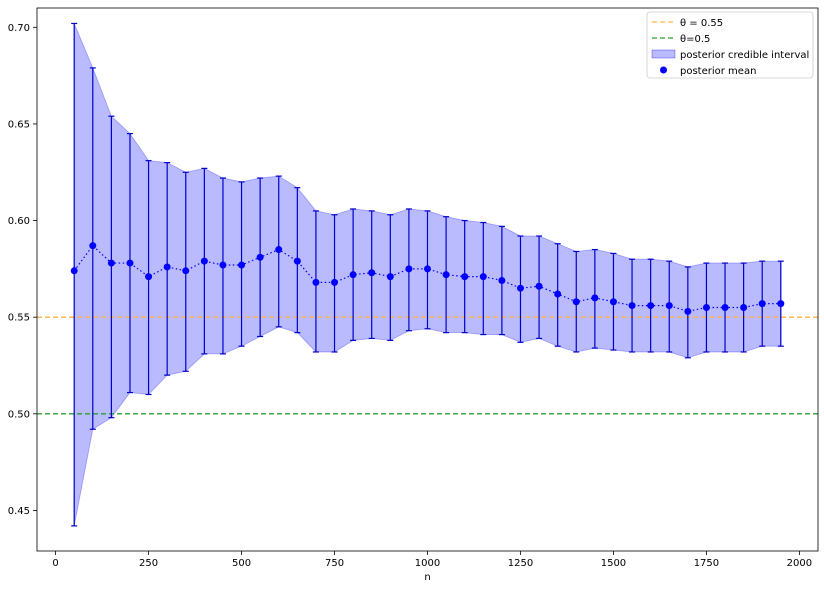 The width and height of the screenshot is (824, 589). I want to click on legend-swatch-credible-interval, so click(663, 54).